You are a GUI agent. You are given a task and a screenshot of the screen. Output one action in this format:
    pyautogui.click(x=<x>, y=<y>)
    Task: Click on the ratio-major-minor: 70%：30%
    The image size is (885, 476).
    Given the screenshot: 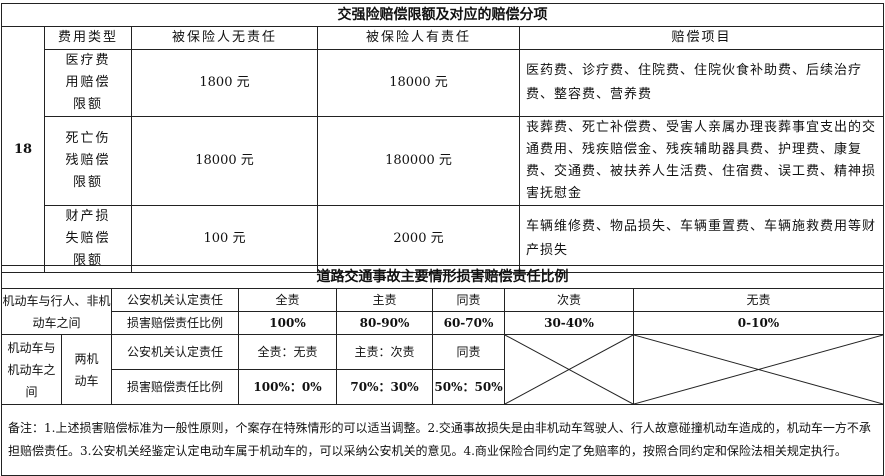 What is the action you would take?
    pyautogui.click(x=384, y=387)
    